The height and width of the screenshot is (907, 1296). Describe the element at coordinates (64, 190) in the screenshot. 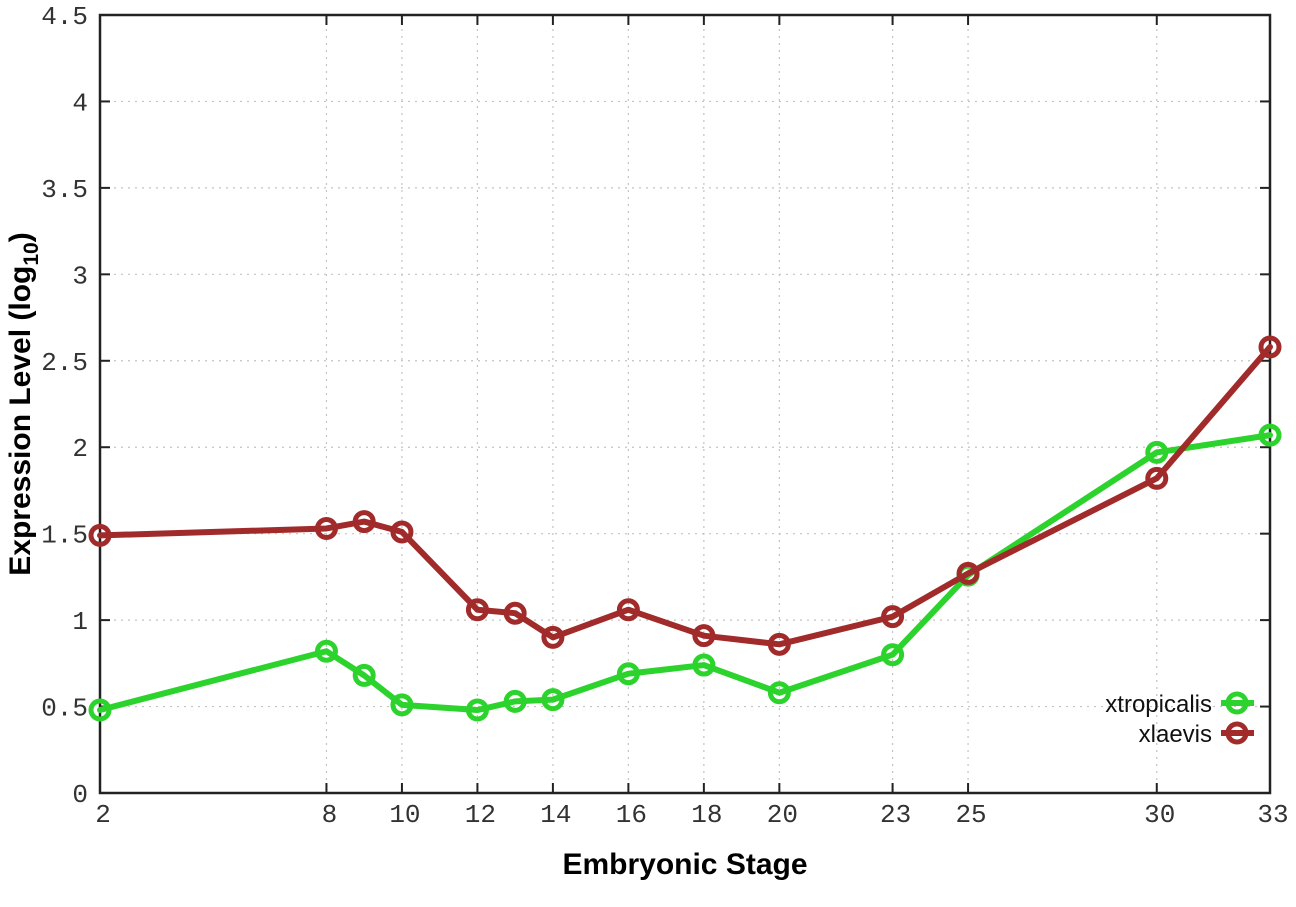

I see `y-tick-label: 3.5` at that location.